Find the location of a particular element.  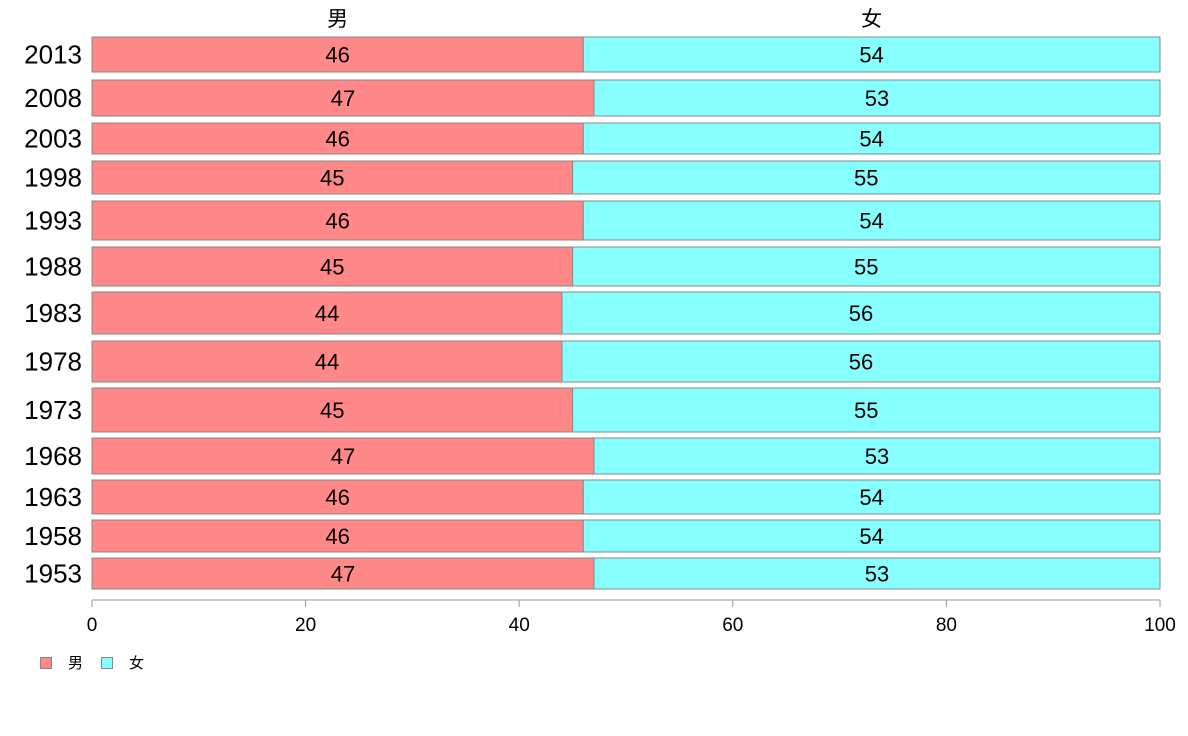

data-label-female-1993: 54 is located at coordinates (871, 221).